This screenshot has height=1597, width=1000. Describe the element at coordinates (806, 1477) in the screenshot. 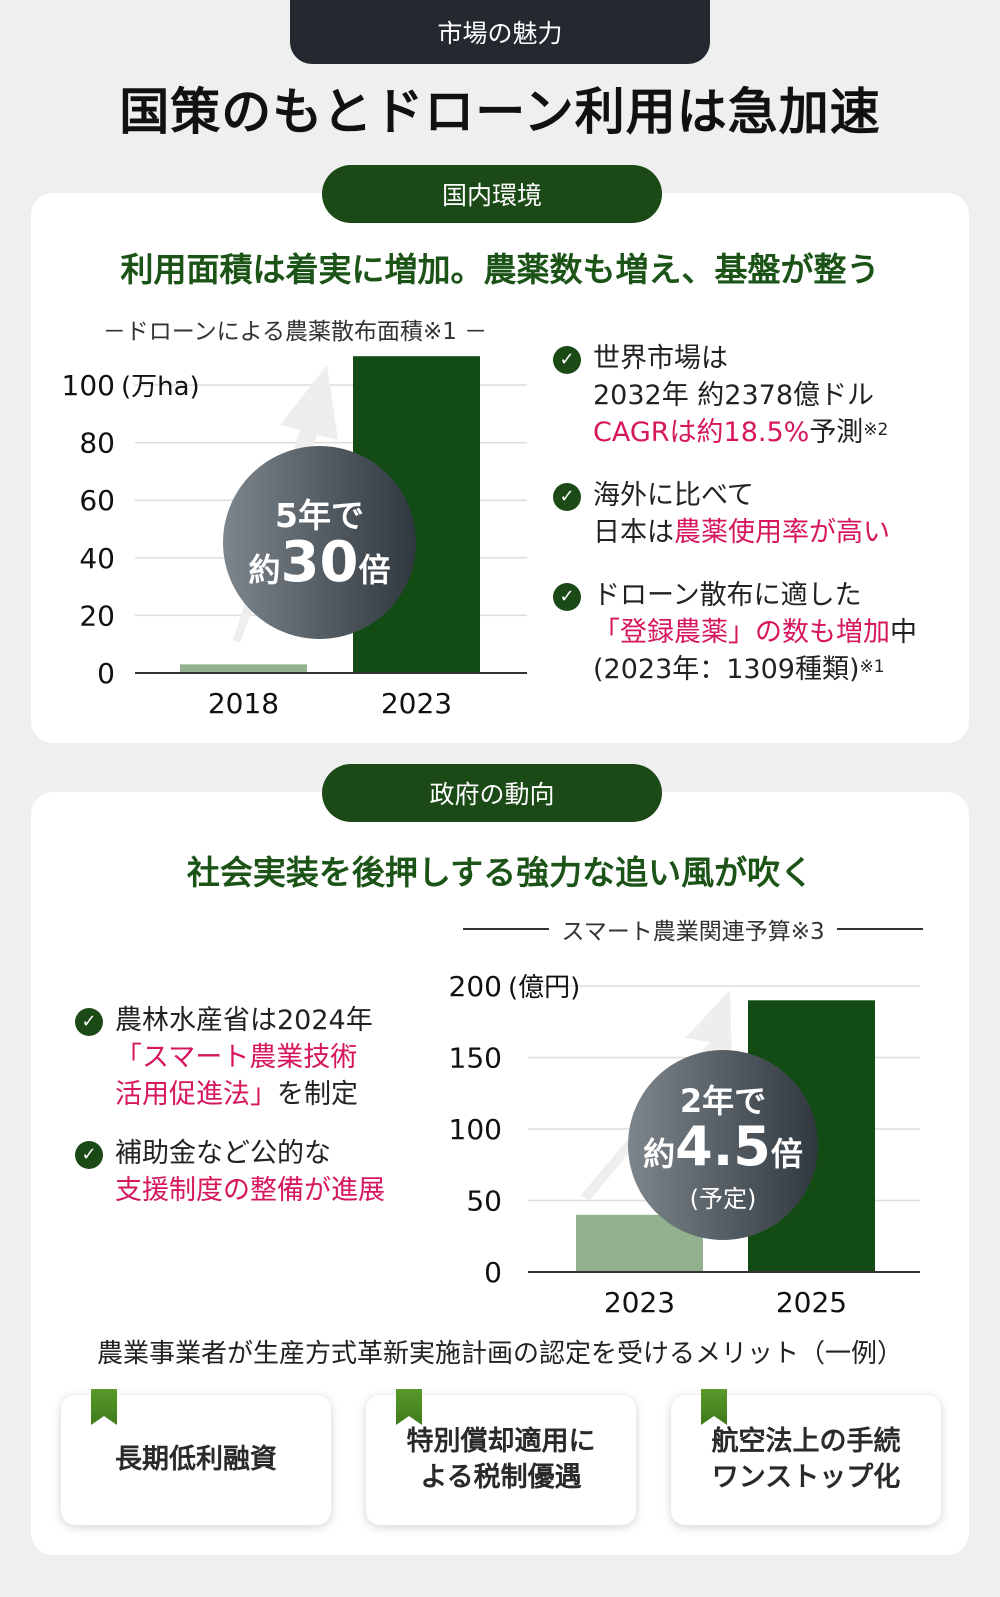

I see `merit-label: ワンストップ化` at that location.